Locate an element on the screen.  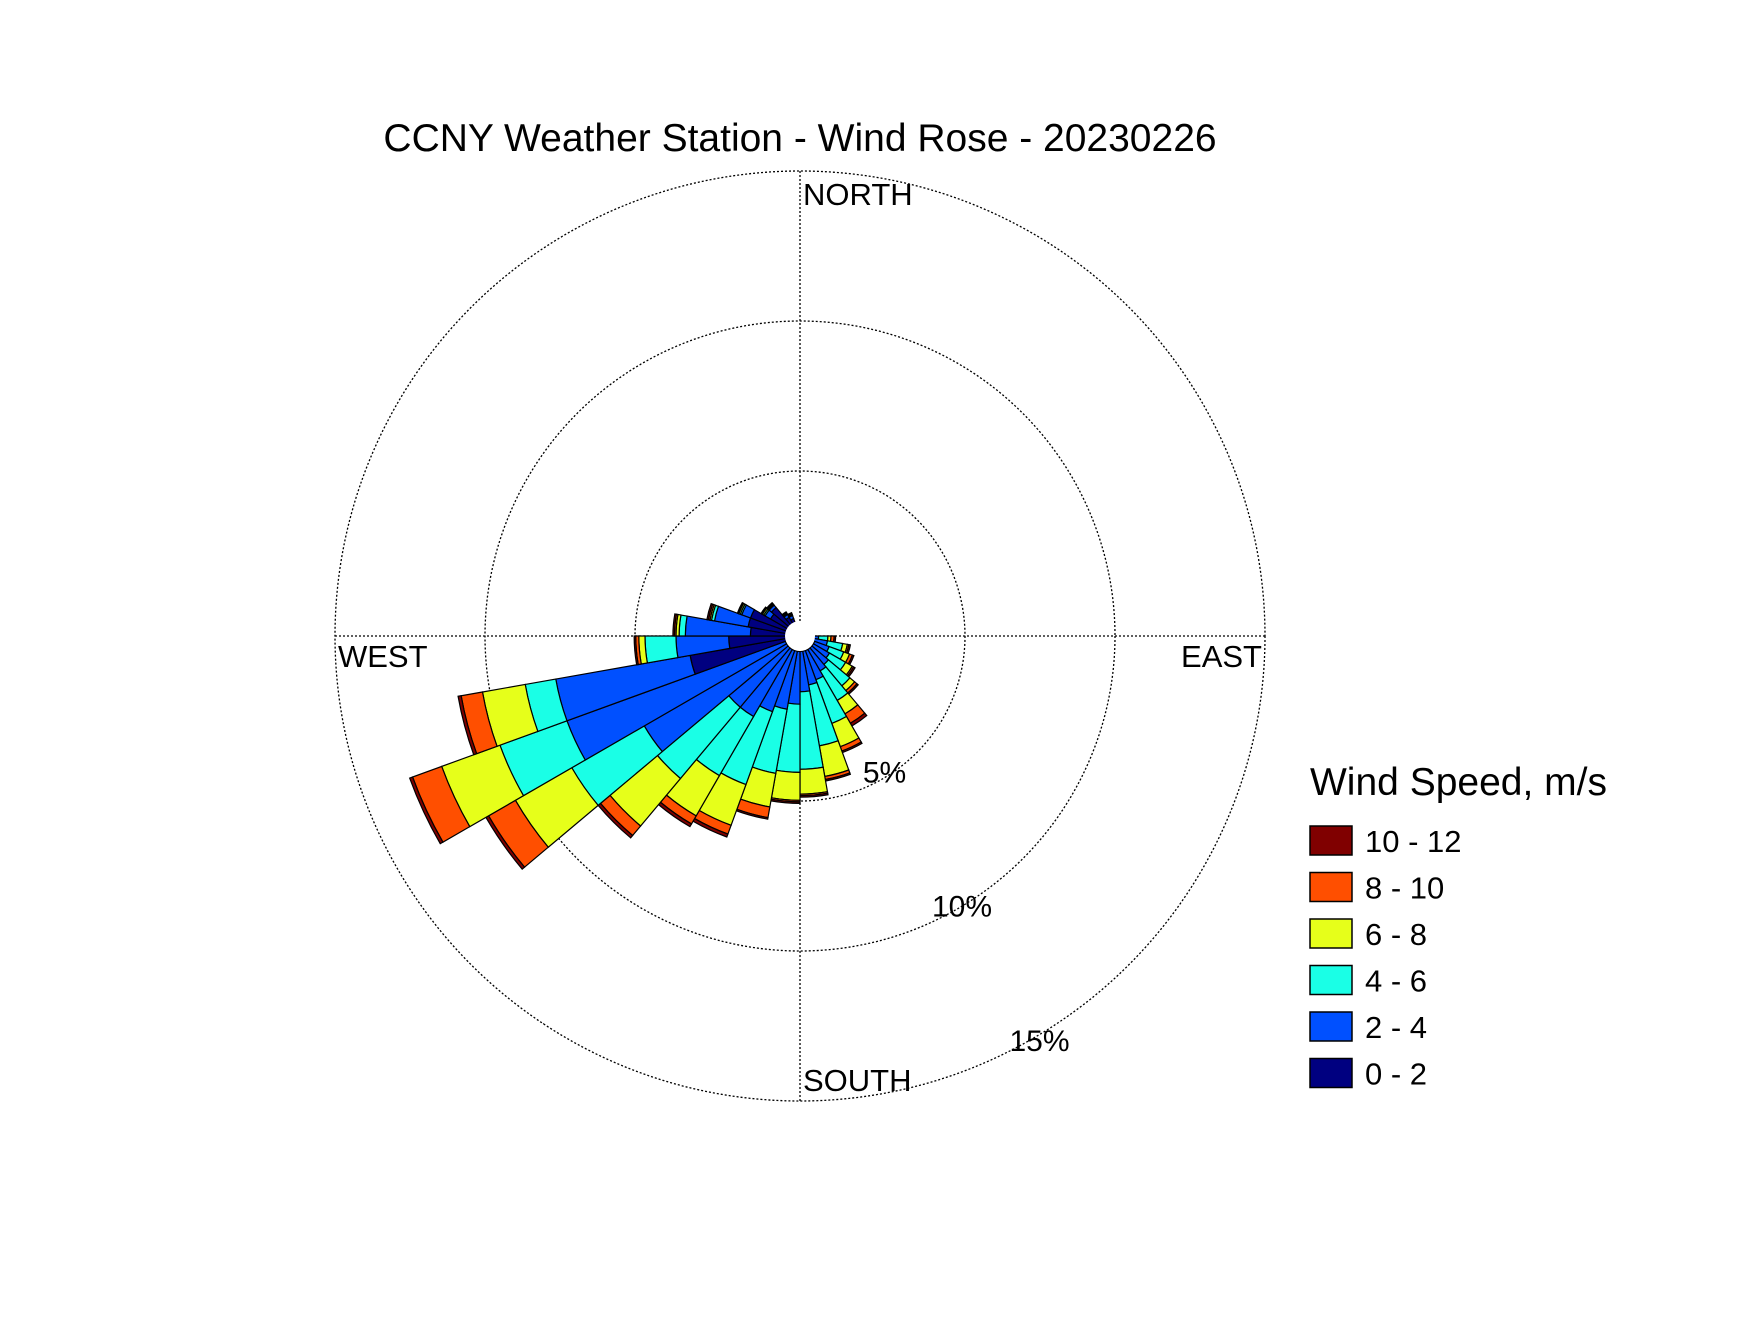
legend-label-2: 6 - 8 is located at coordinates (1396, 934).